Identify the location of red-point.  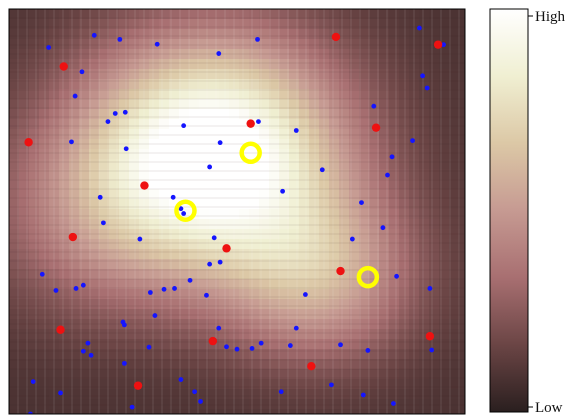
(144, 185).